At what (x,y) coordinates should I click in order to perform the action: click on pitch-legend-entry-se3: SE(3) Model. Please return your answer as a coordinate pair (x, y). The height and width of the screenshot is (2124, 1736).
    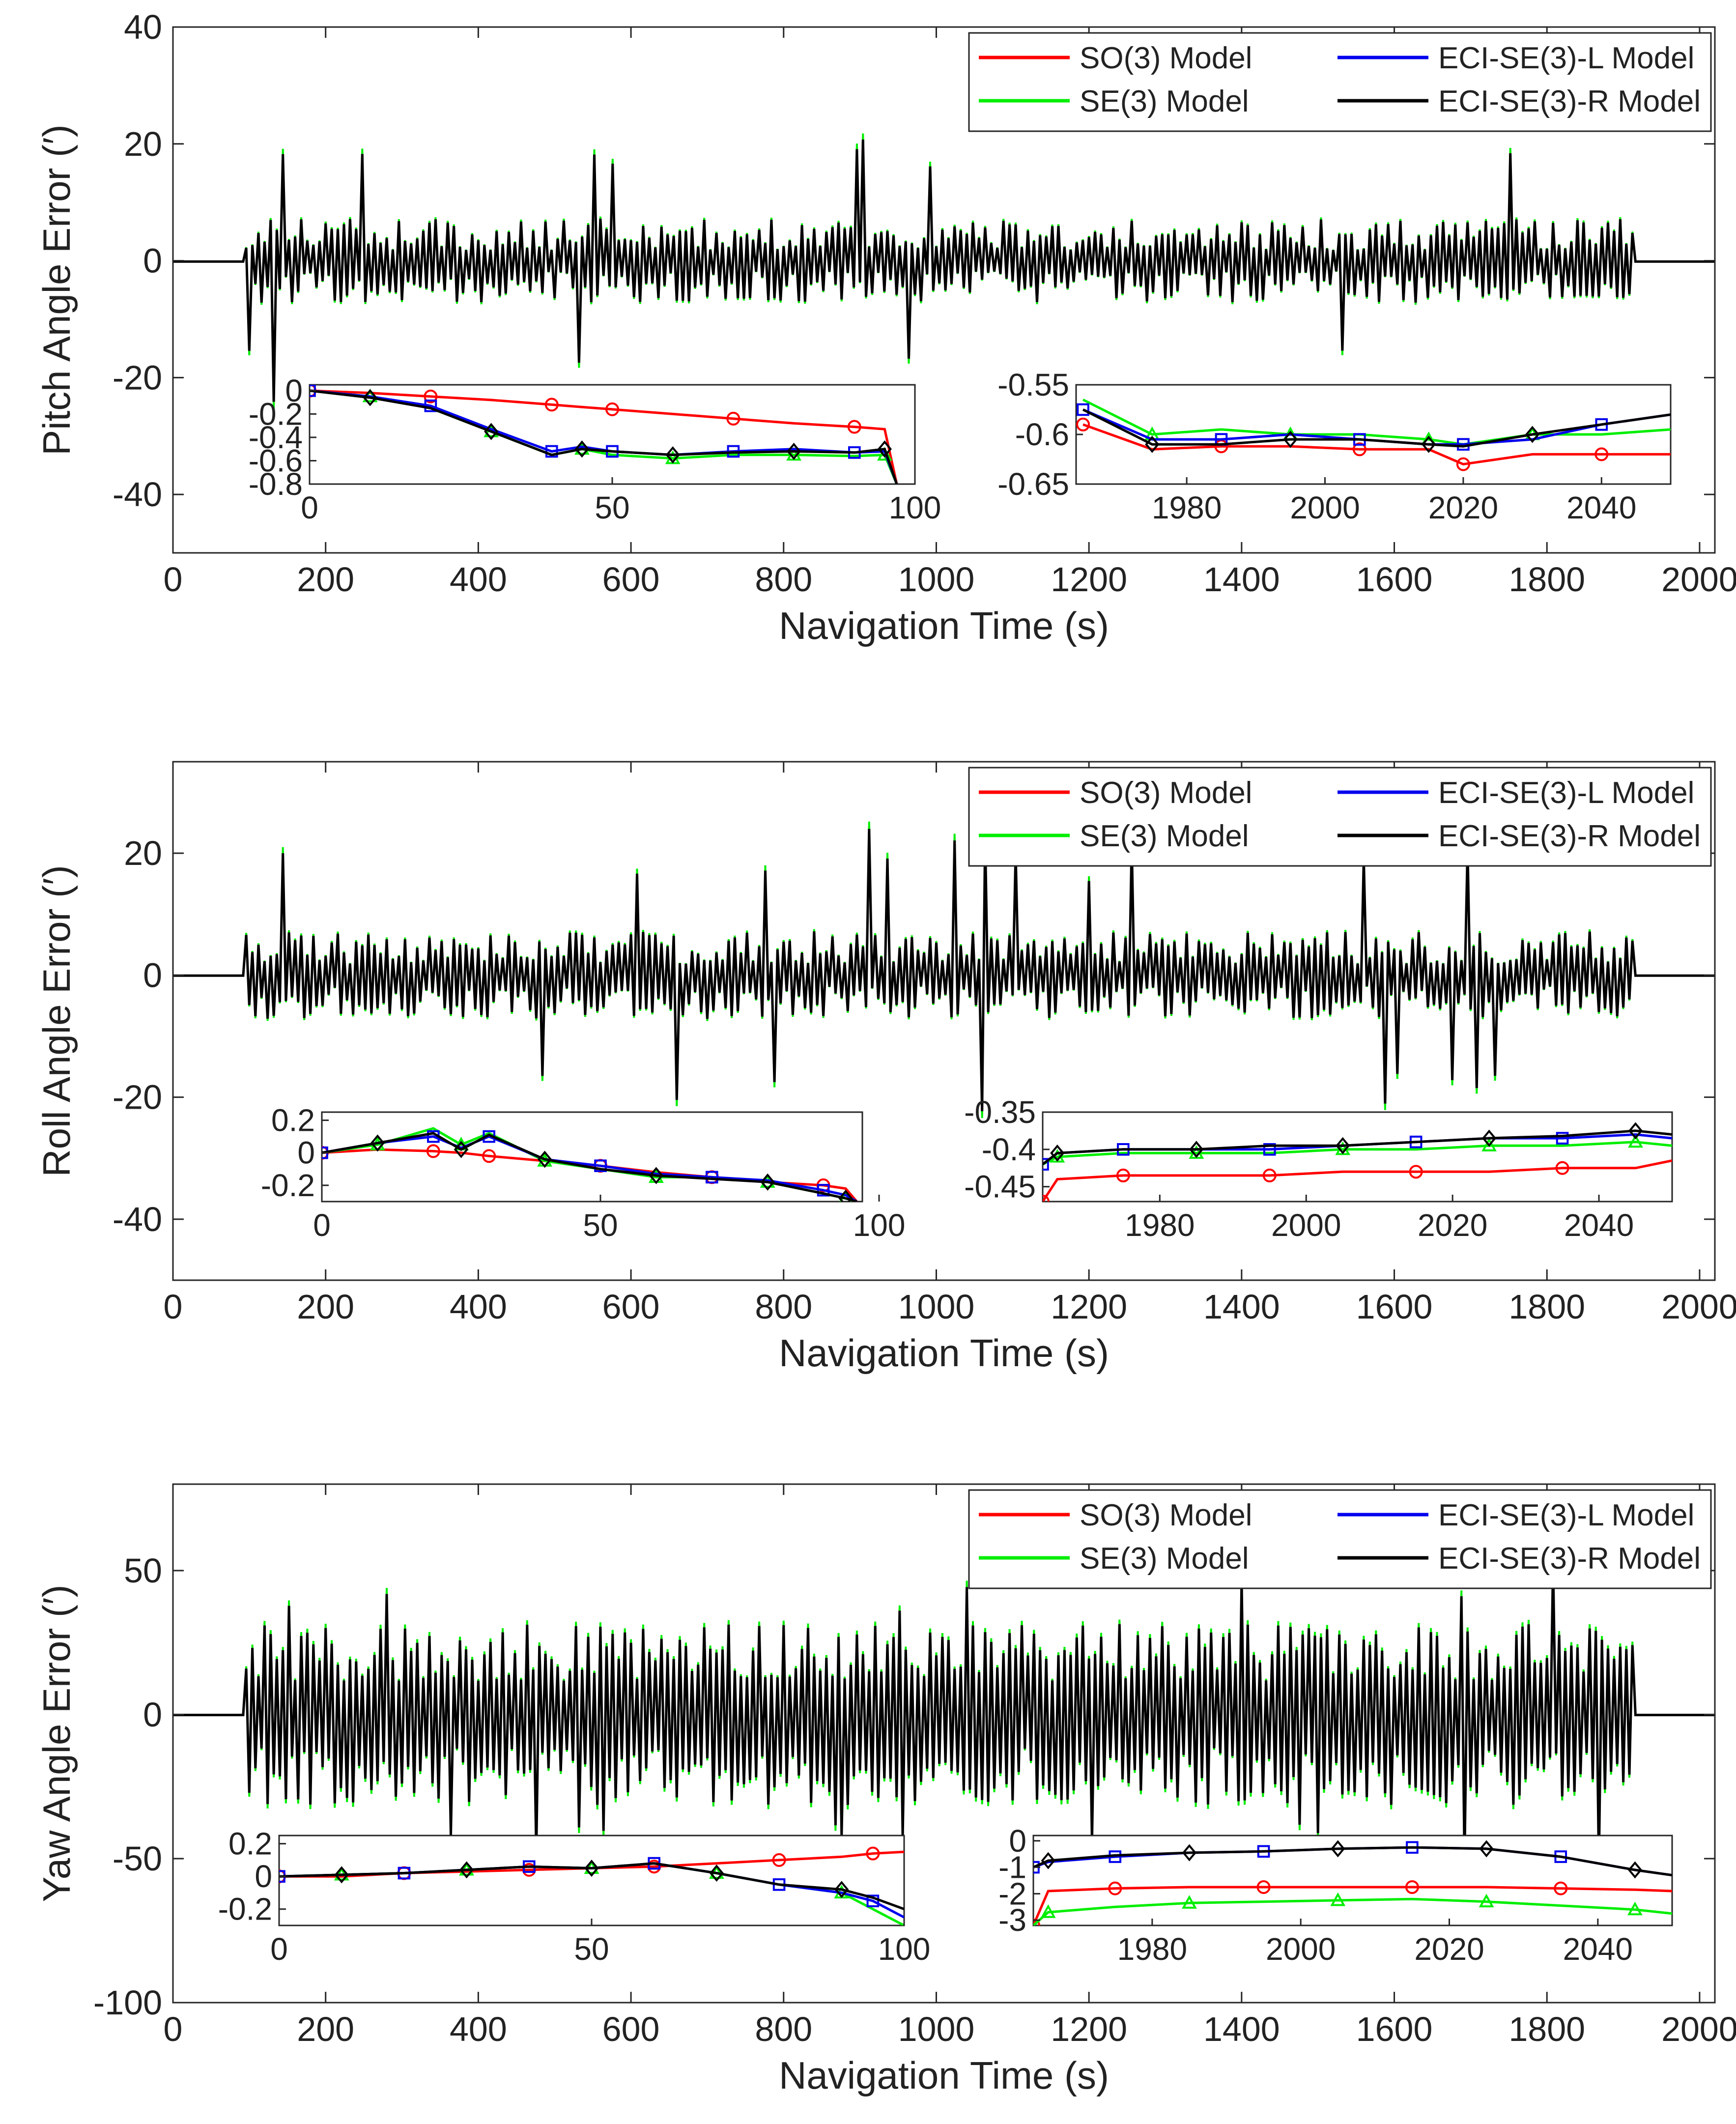
    Looking at the image, I should click on (1164, 101).